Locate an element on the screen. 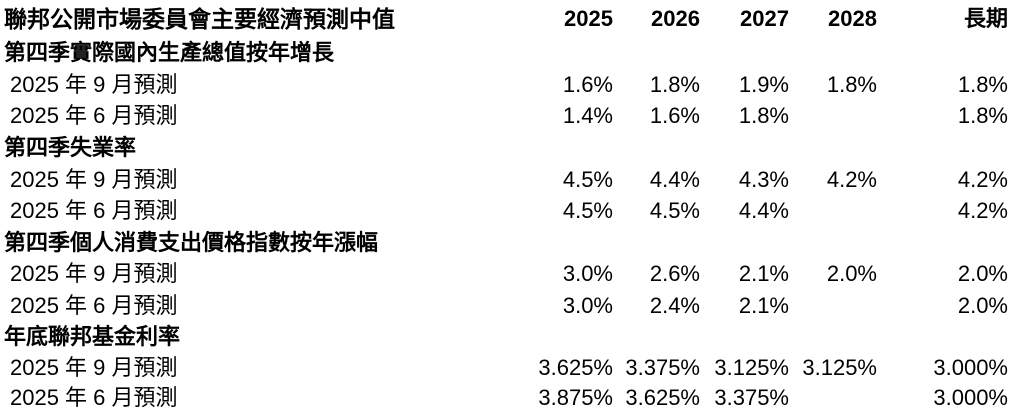 This screenshot has height=414, width=1016. section-header-gdp: 第四季實際國內生產總值按年增長 is located at coordinates (508, 53).